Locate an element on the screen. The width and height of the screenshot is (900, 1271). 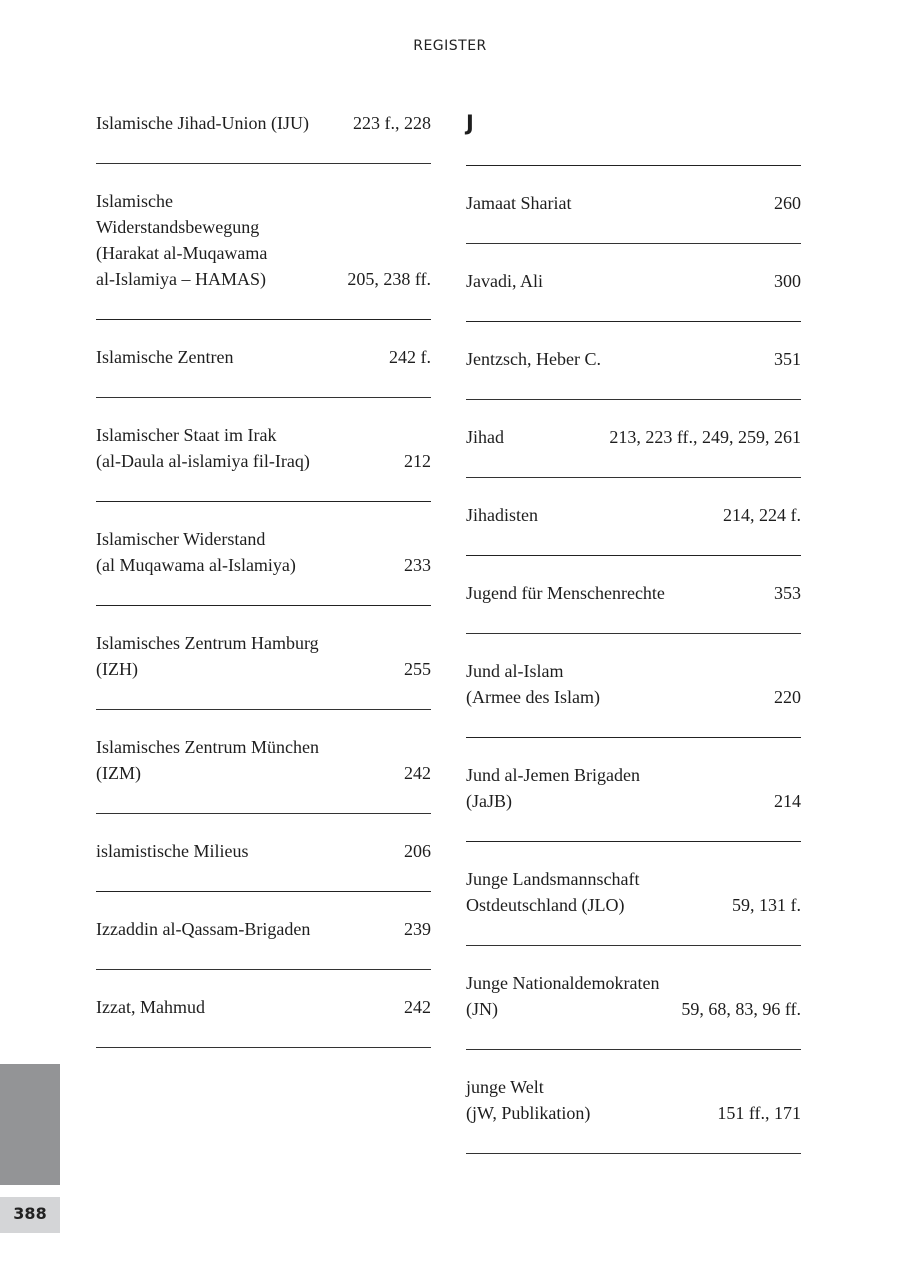
index-entry: islamistische Milieus 206 is located at coordinates (263, 853).